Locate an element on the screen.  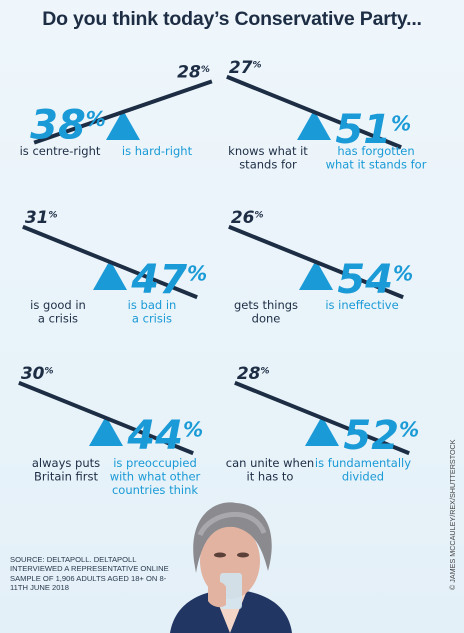
label-left-4: gets things done is located at coordinates (266, 312).